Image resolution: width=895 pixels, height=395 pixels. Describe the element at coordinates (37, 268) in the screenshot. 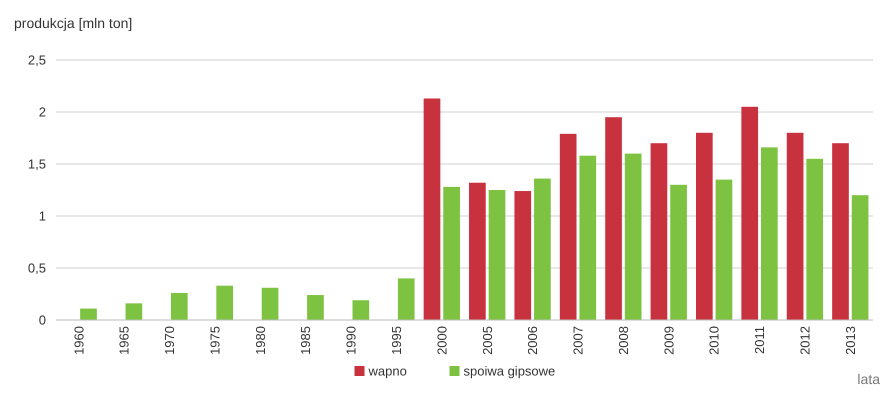

I see `y-tick-label: 0,5` at that location.